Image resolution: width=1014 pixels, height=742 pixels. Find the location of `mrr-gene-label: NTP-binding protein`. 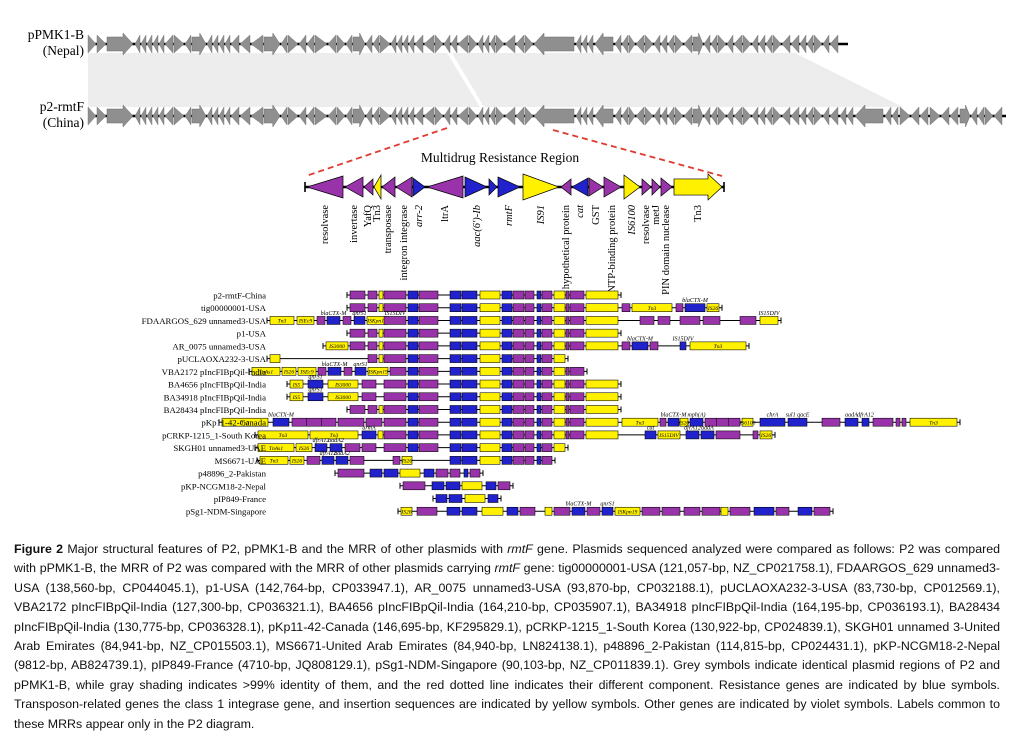

mrr-gene-label: NTP-binding protein is located at coordinates (612, 248).